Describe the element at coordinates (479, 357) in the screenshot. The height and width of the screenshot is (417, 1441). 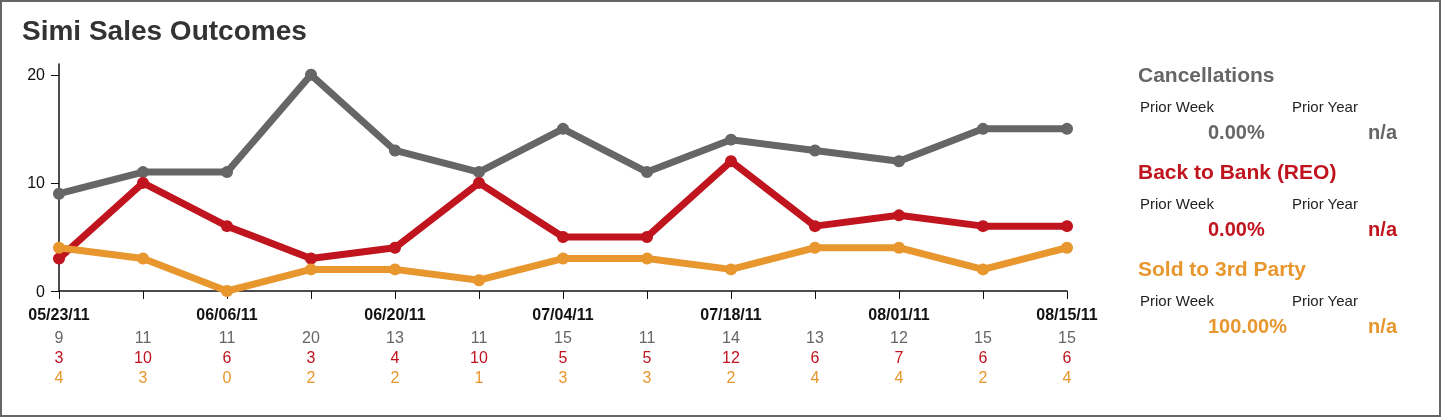
I see `data-label: 10` at that location.